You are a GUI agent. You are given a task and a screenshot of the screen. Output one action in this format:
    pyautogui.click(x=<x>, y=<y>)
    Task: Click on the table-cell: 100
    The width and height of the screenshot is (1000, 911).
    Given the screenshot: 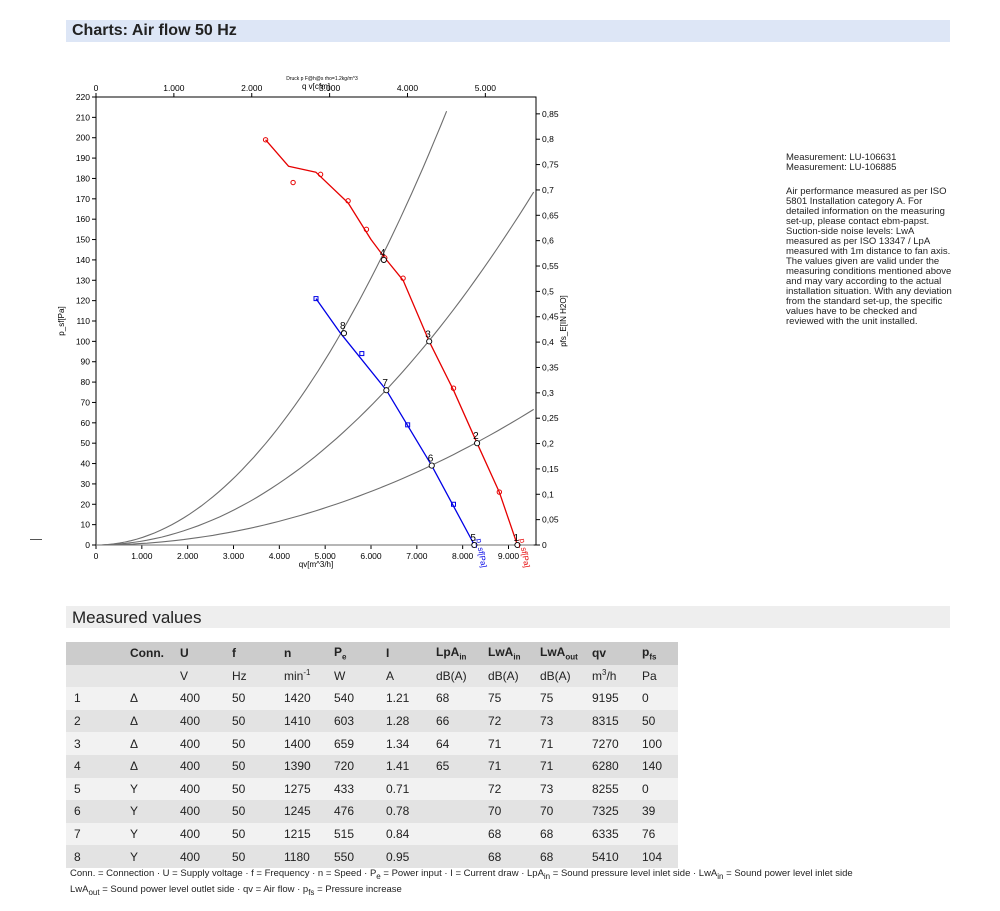 What is the action you would take?
    pyautogui.click(x=656, y=743)
    